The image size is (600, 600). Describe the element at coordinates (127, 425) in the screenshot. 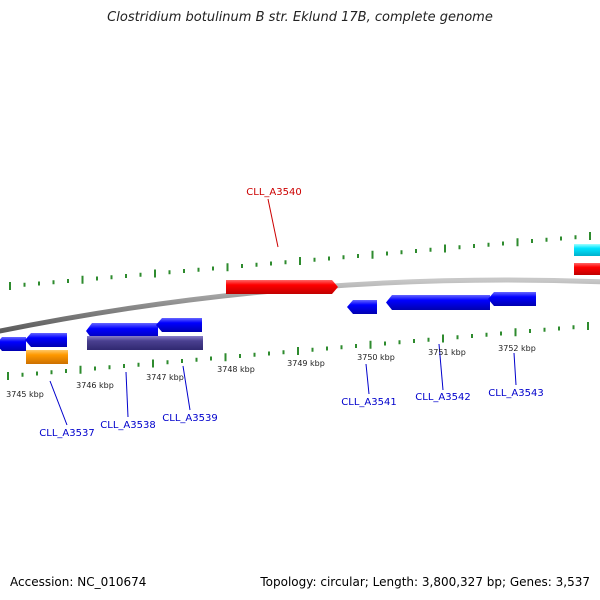

I see `gene-label: CLL_A3538` at that location.